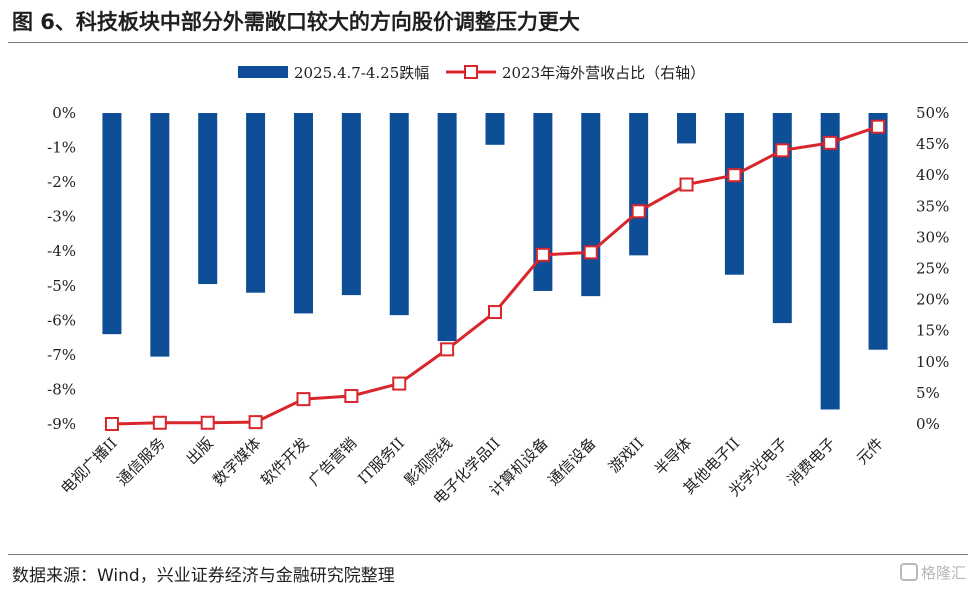 Image resolution: width=976 pixels, height=590 pixels. Describe the element at coordinates (61, 182) in the screenshot. I see `left-axis-tick-label: -2%` at that location.